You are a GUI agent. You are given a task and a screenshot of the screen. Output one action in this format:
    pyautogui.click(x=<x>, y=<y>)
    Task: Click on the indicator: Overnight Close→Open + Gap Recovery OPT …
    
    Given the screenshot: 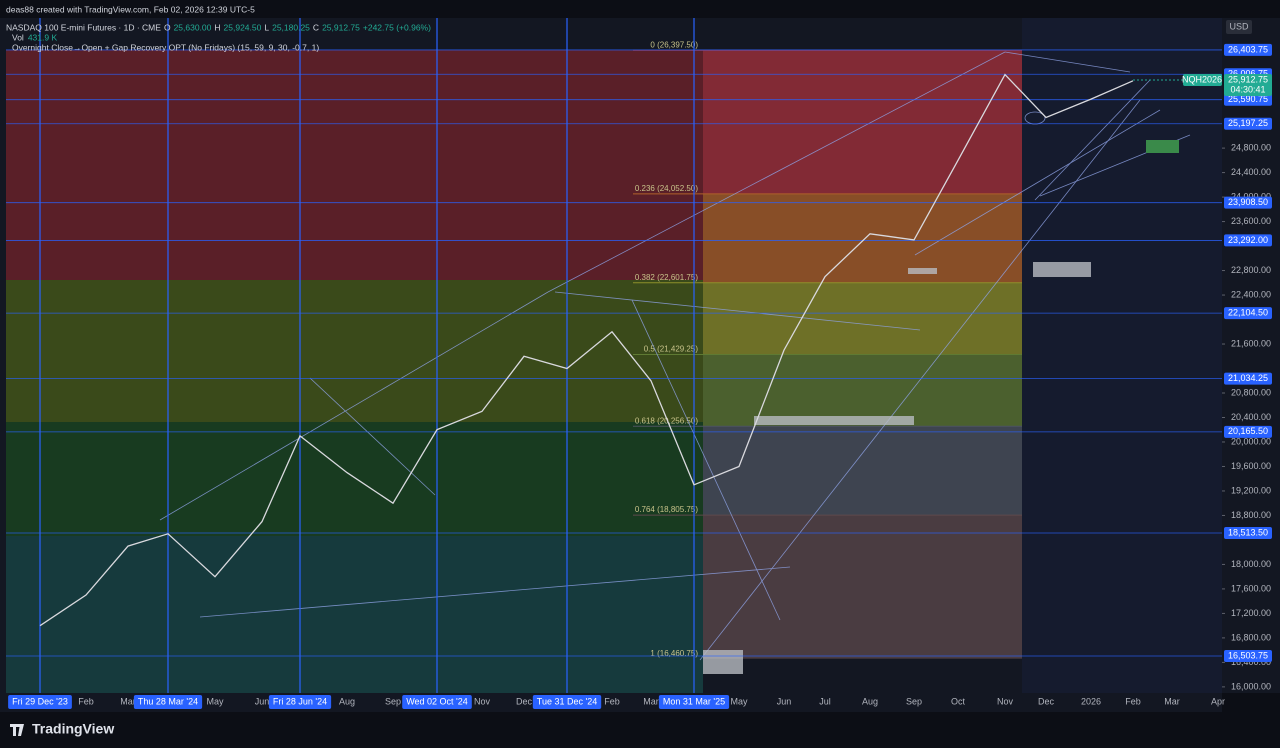 What is the action you would take?
    pyautogui.click(x=165, y=47)
    